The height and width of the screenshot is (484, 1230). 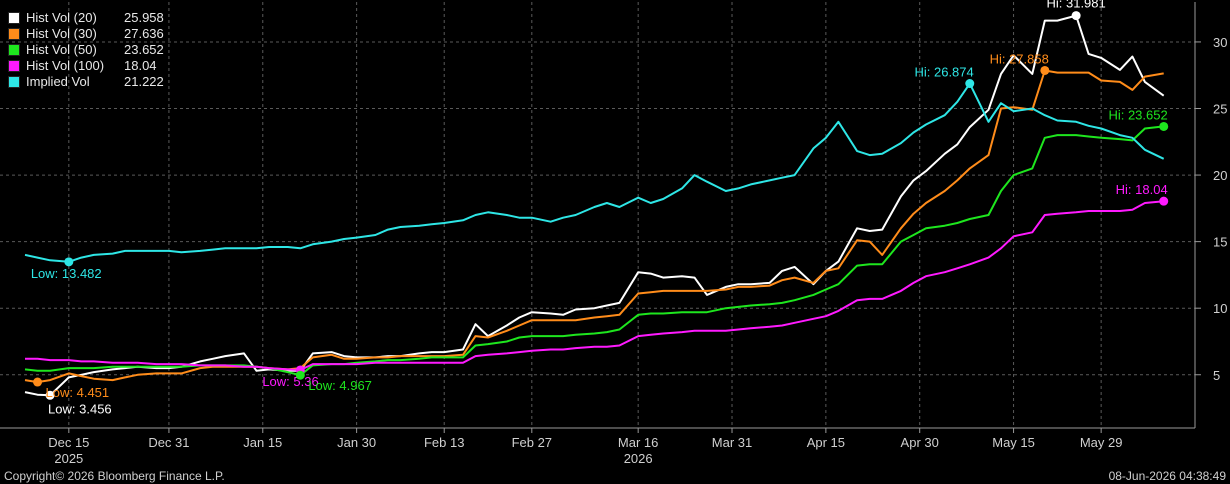 I want to click on extreme-marker-label: Hi: 27.858, so click(x=1019, y=58).